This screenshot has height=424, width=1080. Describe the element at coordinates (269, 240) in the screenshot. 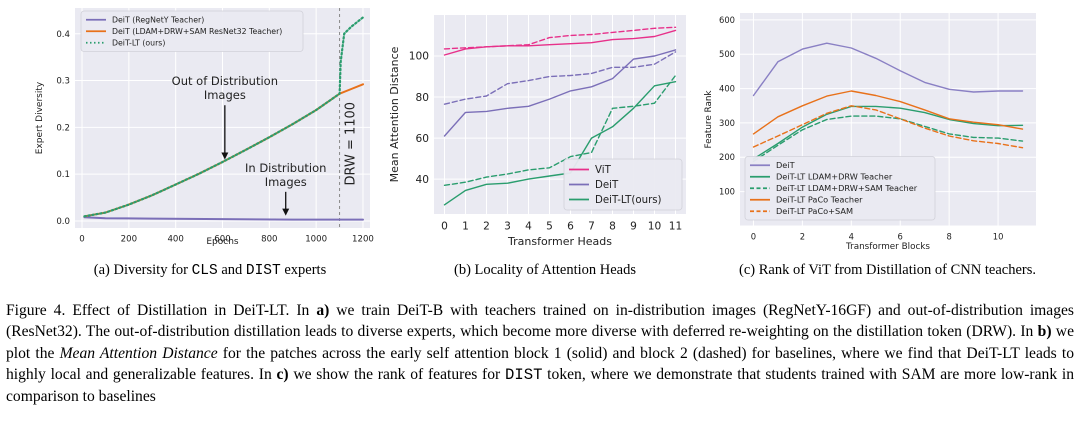

I see `x-tick-label: 800` at that location.